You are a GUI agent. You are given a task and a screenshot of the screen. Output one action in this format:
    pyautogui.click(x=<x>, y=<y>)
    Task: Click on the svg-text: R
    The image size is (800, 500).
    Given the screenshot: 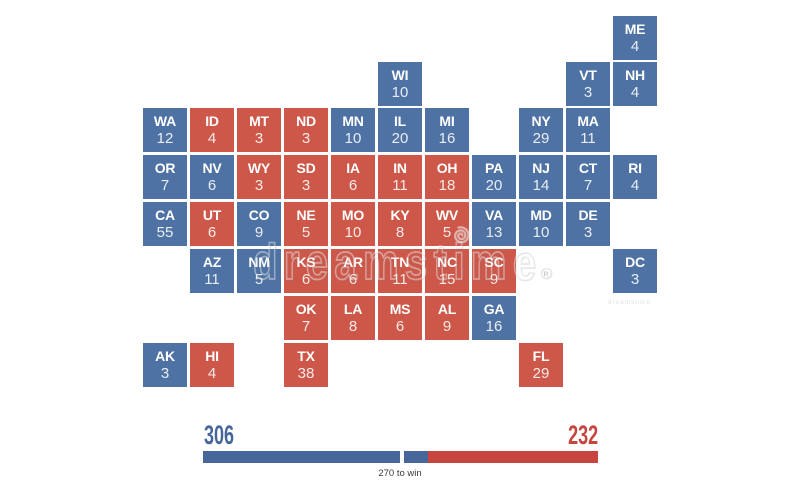 What is the action you would take?
    pyautogui.click(x=545, y=275)
    